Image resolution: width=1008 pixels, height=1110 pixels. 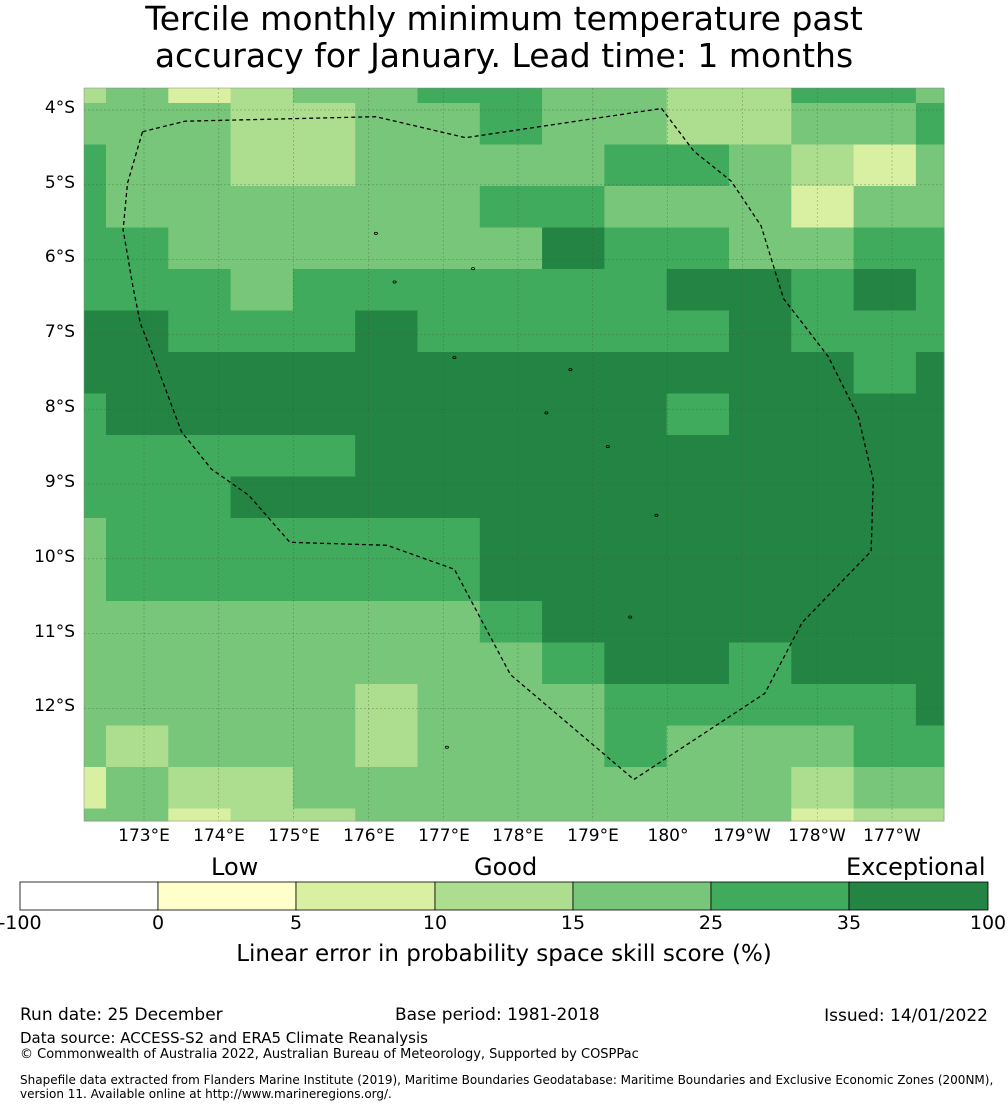 I want to click on lon-label: 174°E, so click(x=219, y=836).